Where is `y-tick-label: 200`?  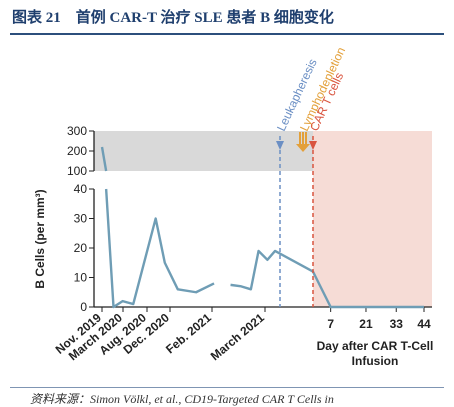 y-tick-label: 200 is located at coordinates (77, 151).